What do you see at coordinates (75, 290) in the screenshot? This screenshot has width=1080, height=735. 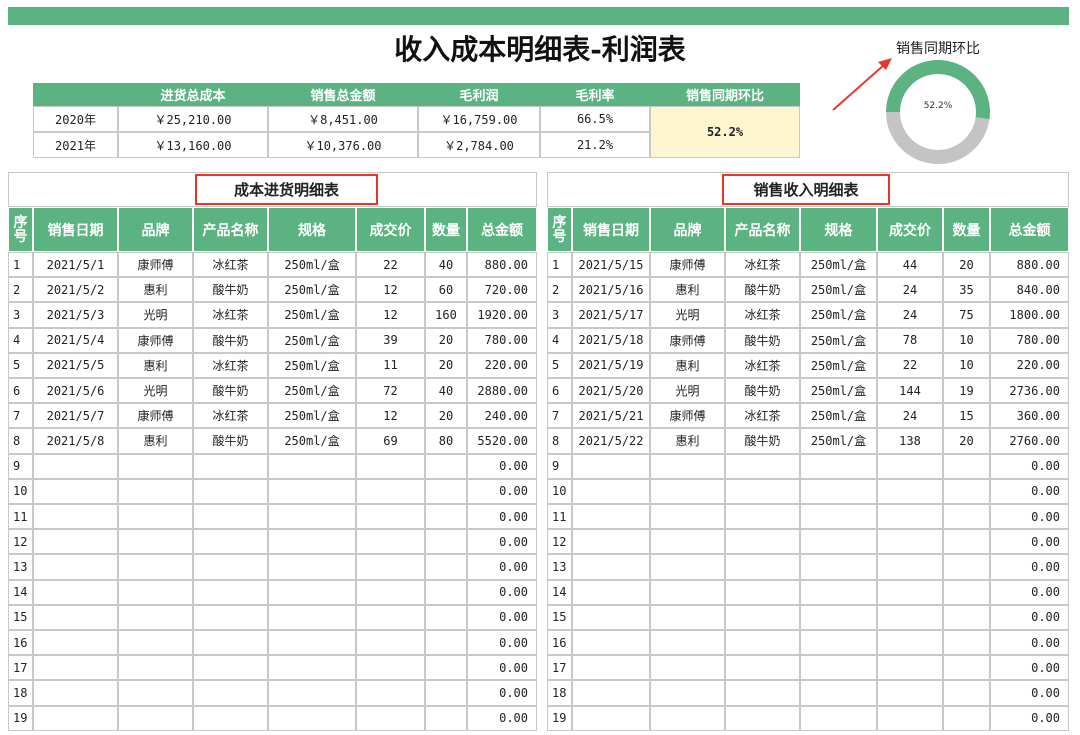 I see `table-cell: 2021/5/2` at bounding box center [75, 290].